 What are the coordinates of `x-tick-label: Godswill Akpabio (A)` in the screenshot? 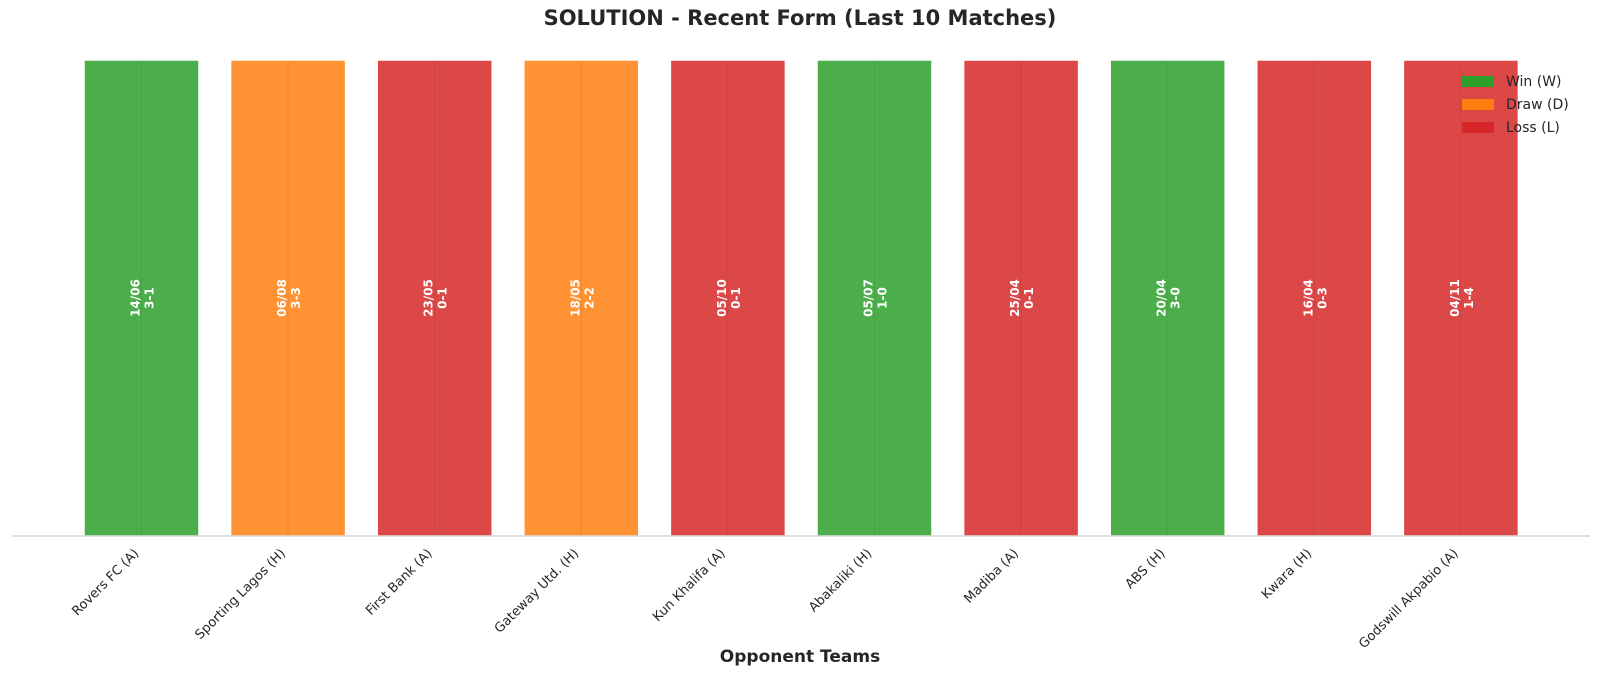 It's located at (1409, 599).